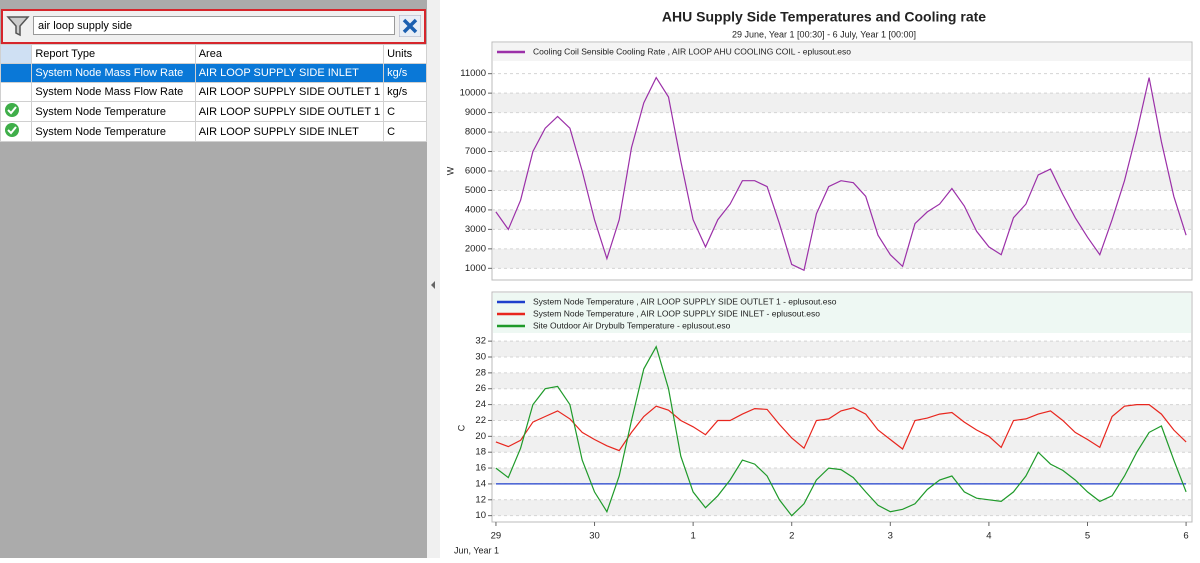  I want to click on y-tick-label: 20, so click(480, 436).